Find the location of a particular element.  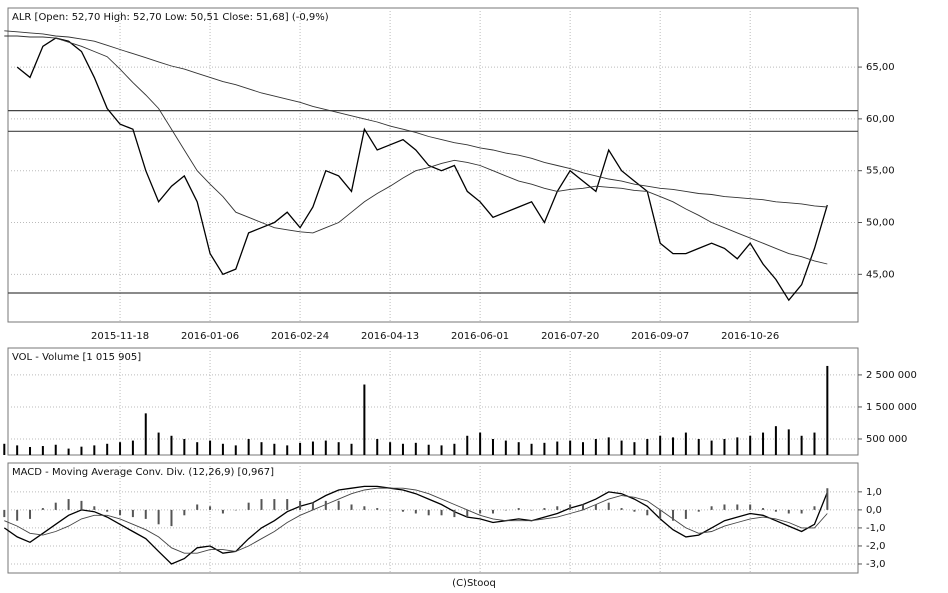

y-tick-label: 50,00 is located at coordinates (880, 223).